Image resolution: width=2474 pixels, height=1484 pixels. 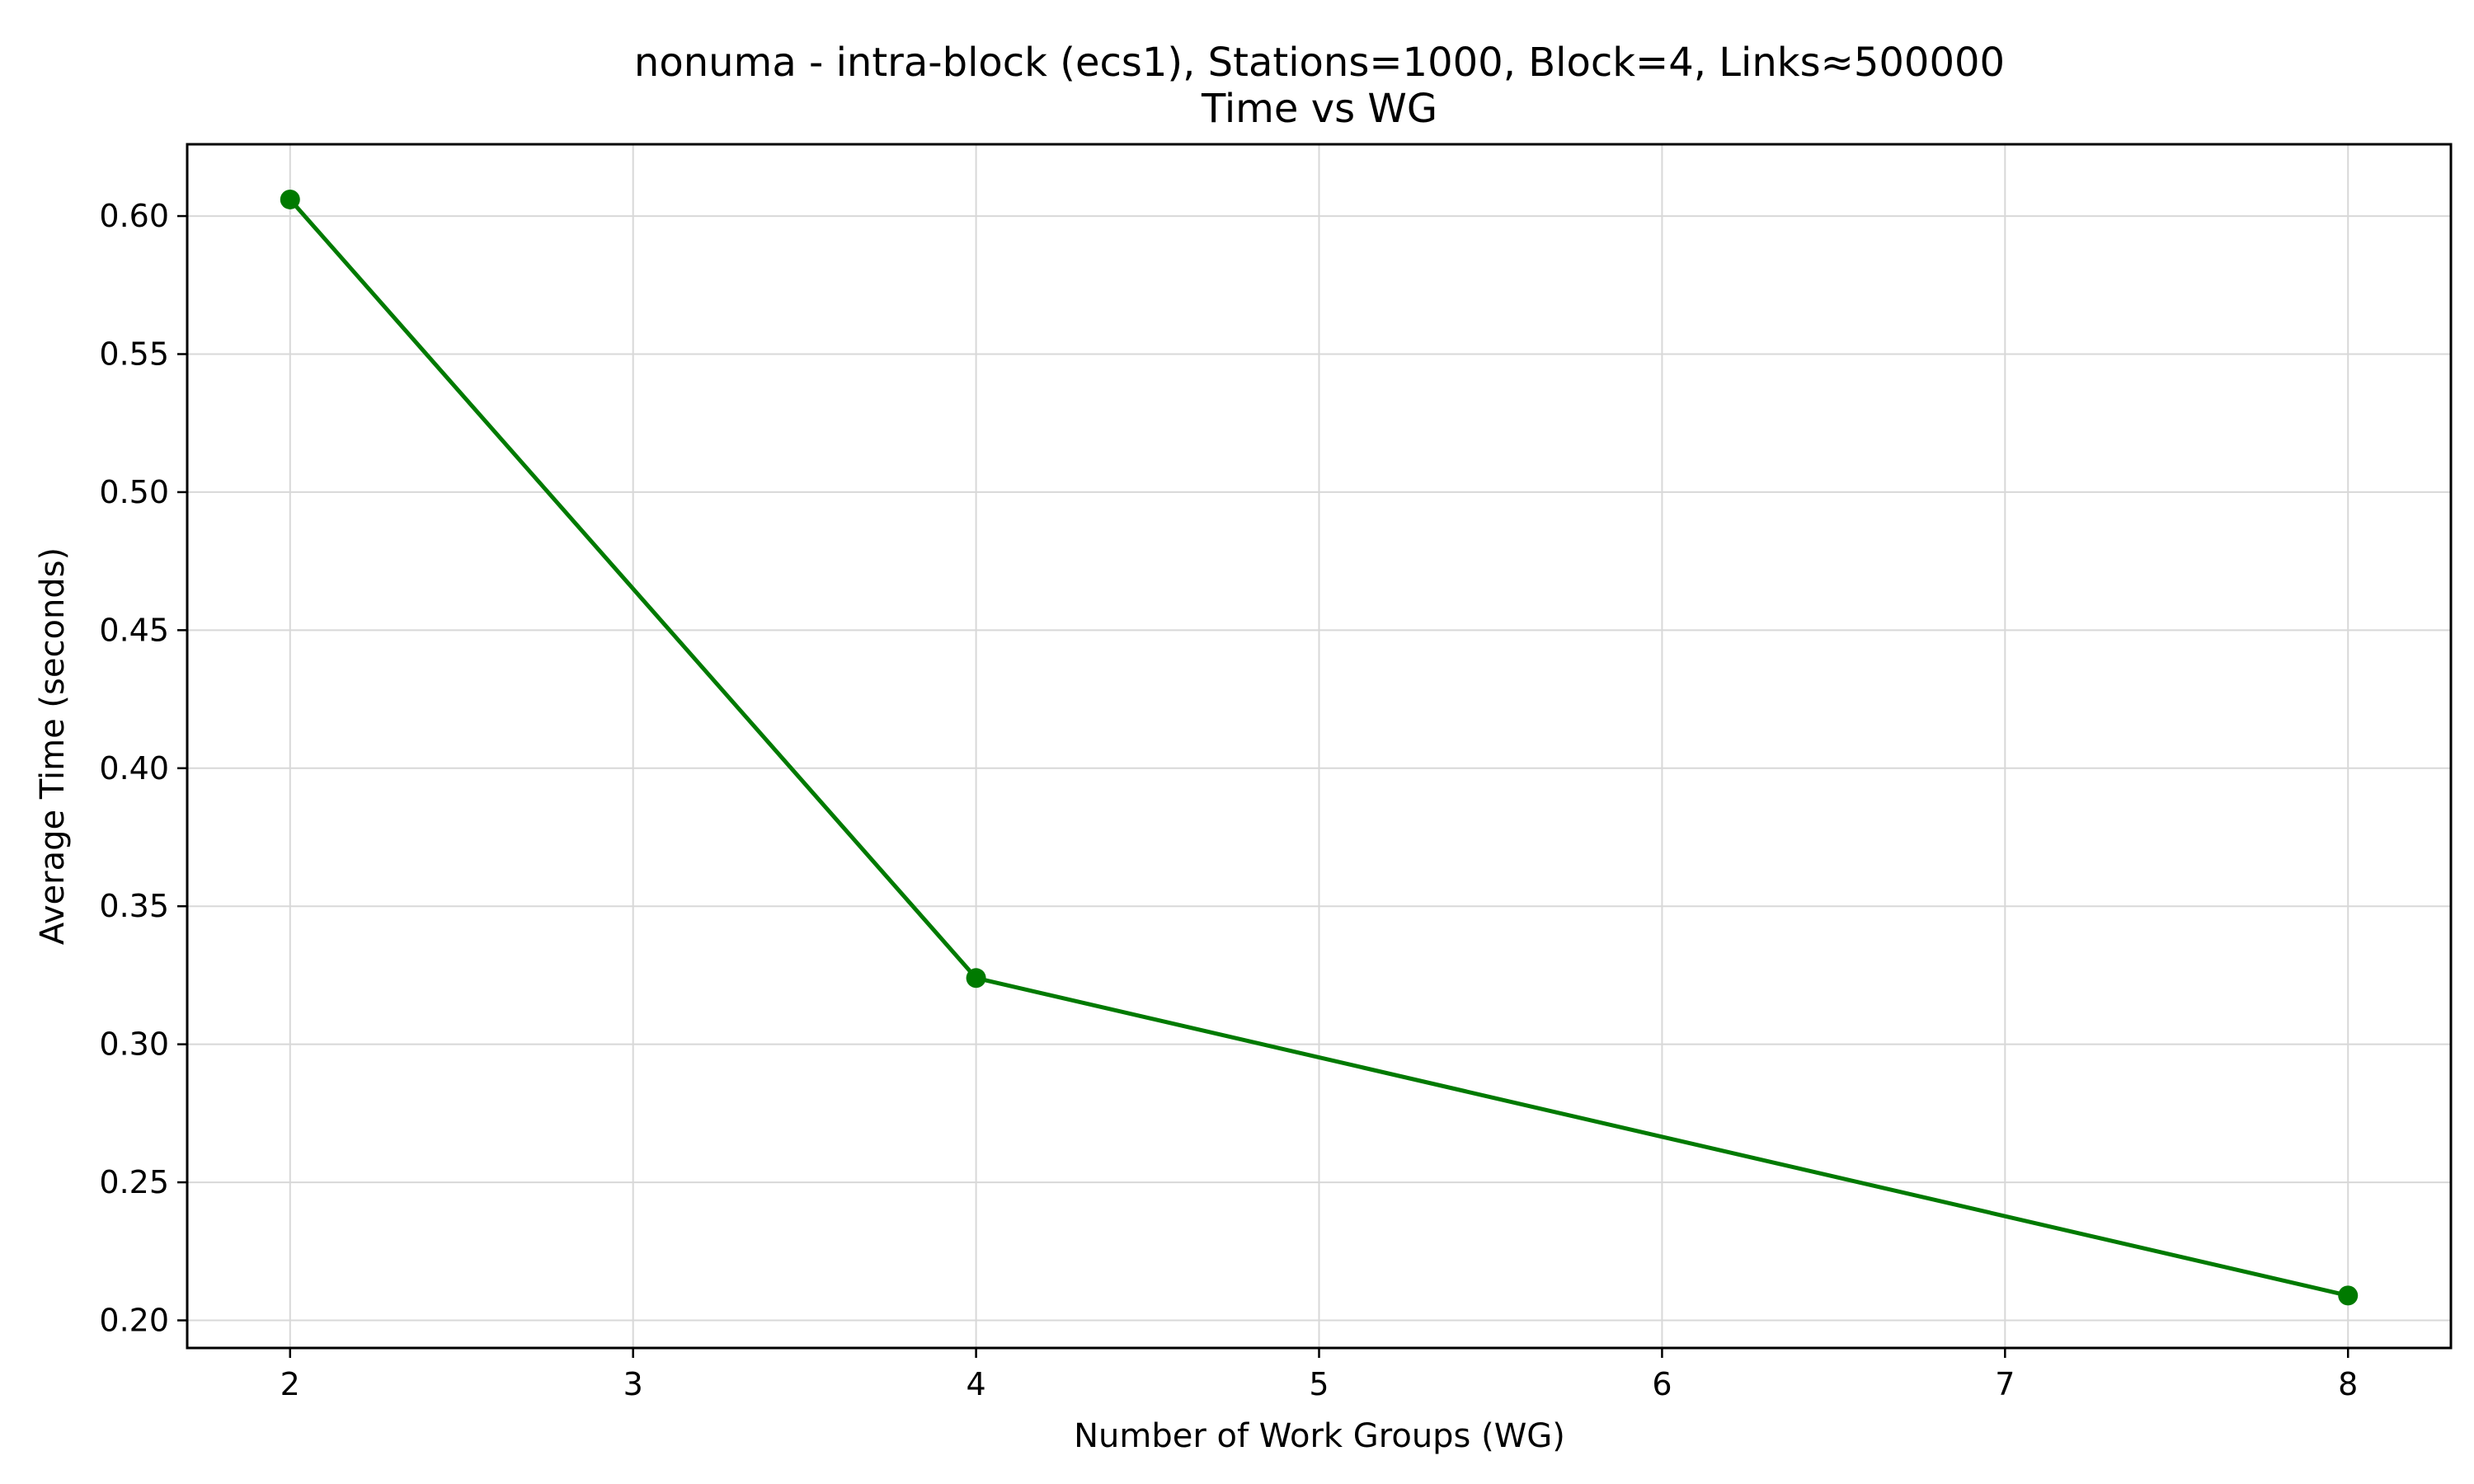 I want to click on x-tick-label: 2, so click(x=290, y=1384).